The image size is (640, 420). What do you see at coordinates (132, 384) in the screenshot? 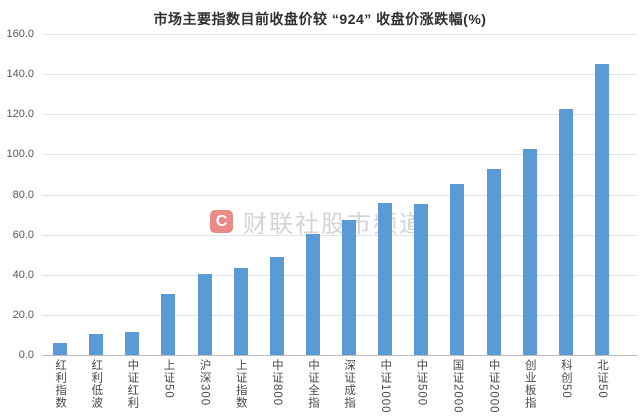
I see `x-tick-label: 中证红利` at bounding box center [132, 384].